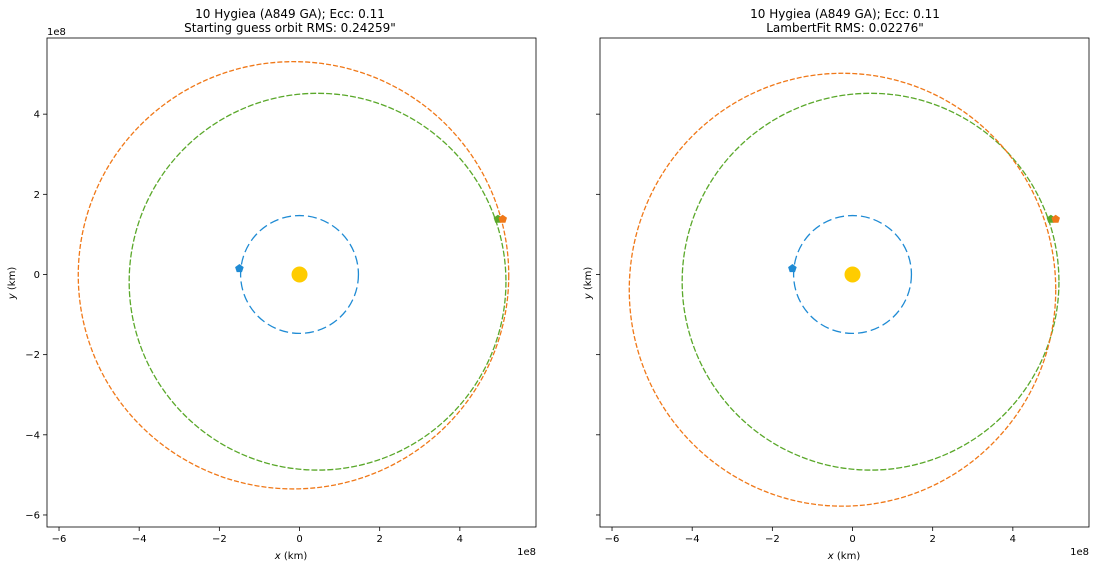 This screenshot has height=568, width=1096. What do you see at coordinates (290, 28) in the screenshot?
I see `left-title-line2: Starting guess orbit RMS: 0.24259"` at bounding box center [290, 28].